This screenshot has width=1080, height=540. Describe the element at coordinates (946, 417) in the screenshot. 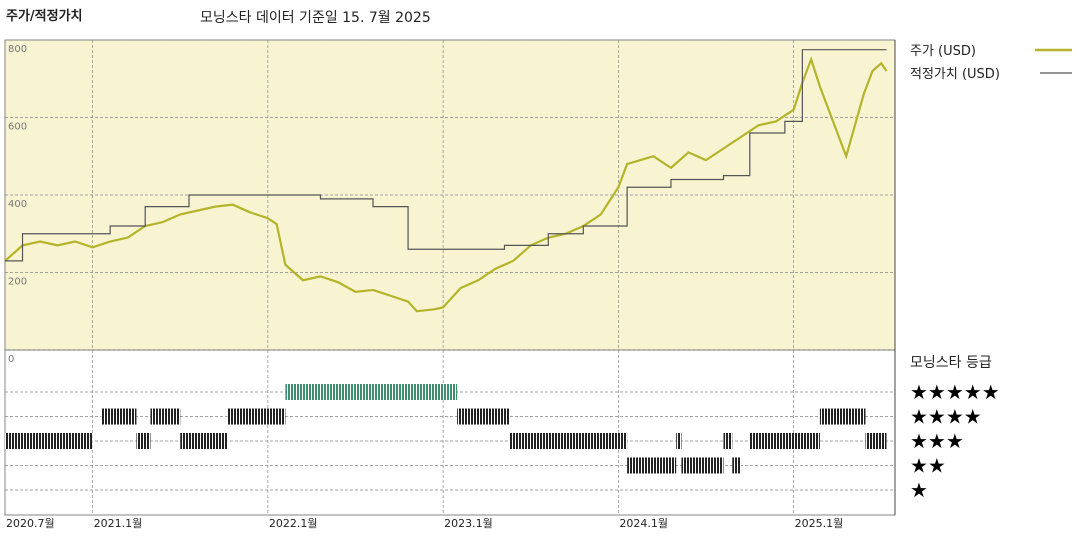

I see `rating-level-label: ★★★★` at that location.